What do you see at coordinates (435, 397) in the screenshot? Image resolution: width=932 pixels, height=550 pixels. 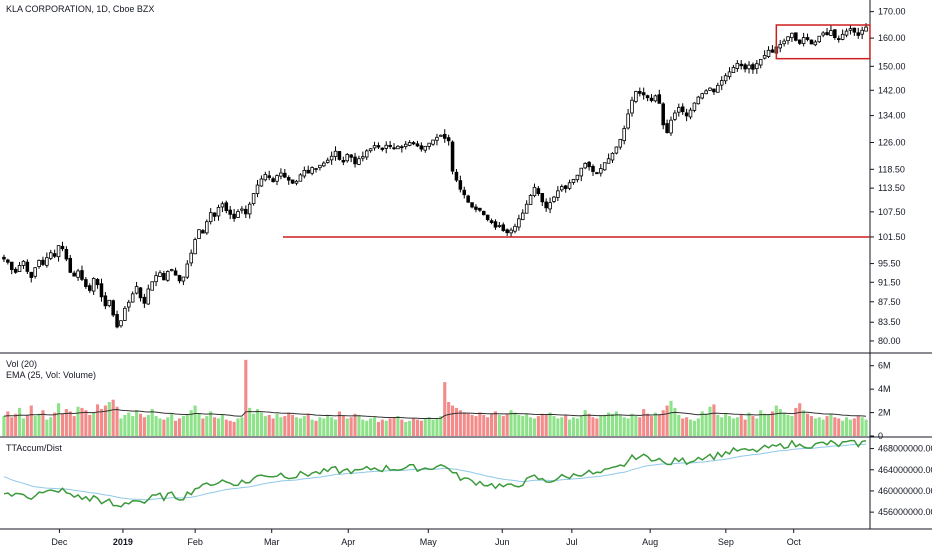 I see `volume-series` at bounding box center [435, 397].